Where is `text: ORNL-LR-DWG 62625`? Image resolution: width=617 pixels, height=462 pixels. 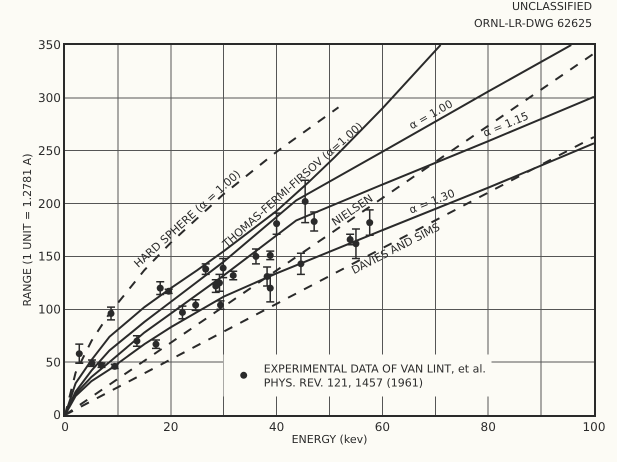 text: ORNL-LR-DWG 62625 is located at coordinates (533, 23).